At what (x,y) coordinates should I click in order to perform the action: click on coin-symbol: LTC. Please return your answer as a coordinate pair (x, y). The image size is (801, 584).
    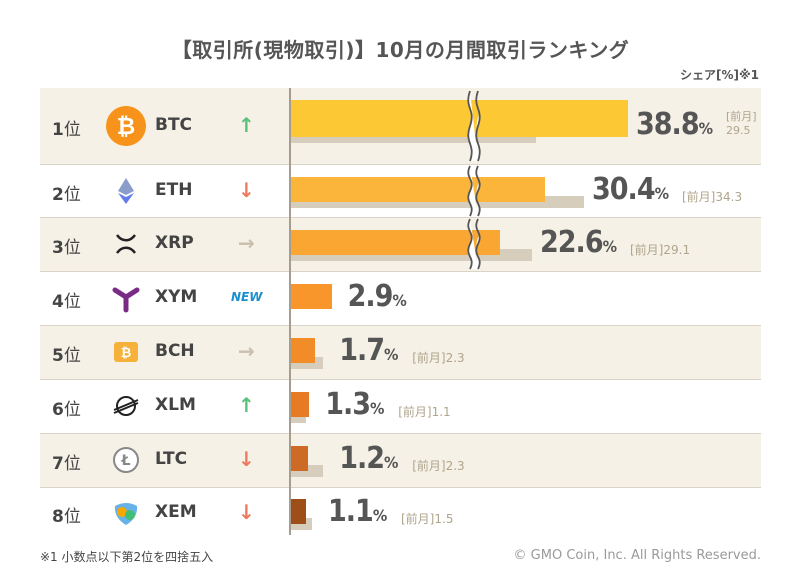
    Looking at the image, I should click on (171, 459).